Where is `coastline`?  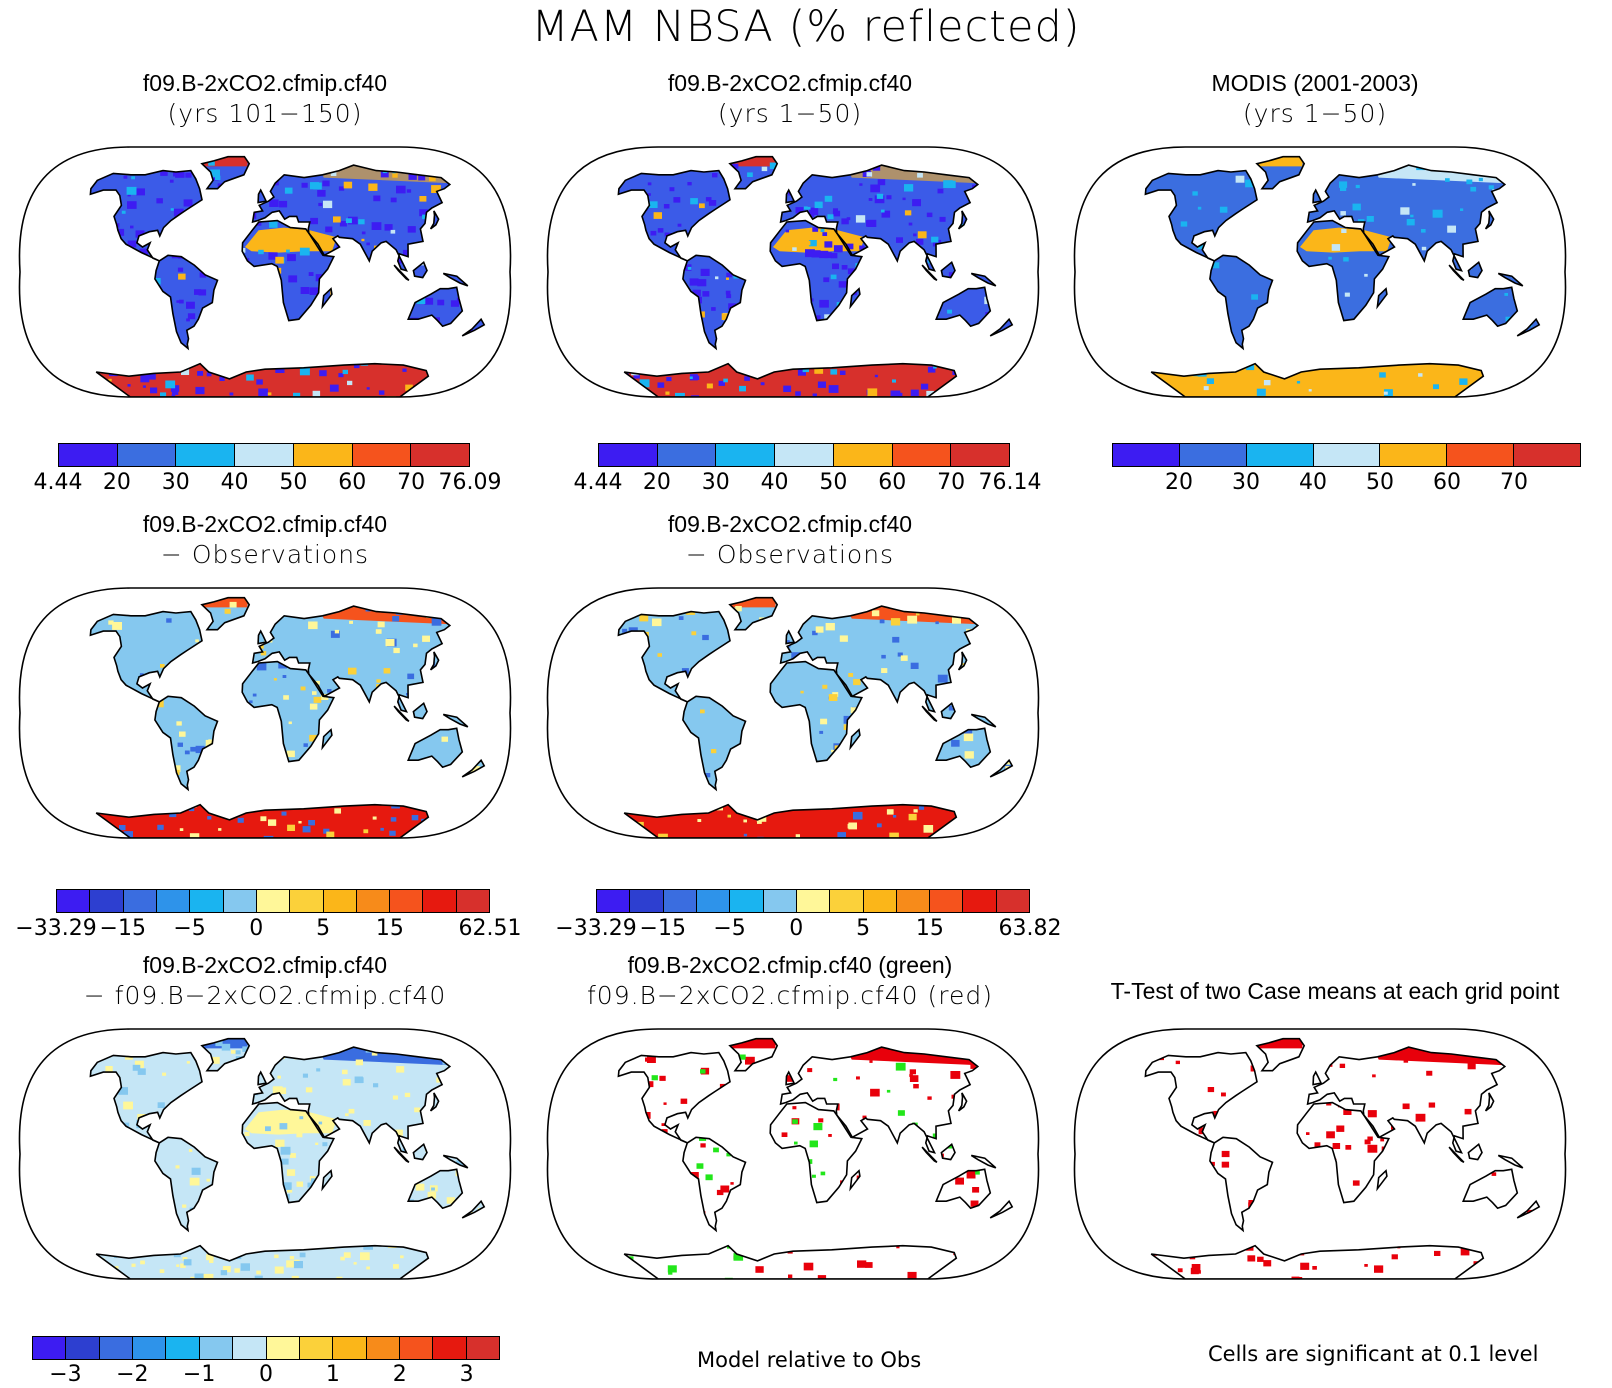
coastline is located at coordinates (351, 1100).